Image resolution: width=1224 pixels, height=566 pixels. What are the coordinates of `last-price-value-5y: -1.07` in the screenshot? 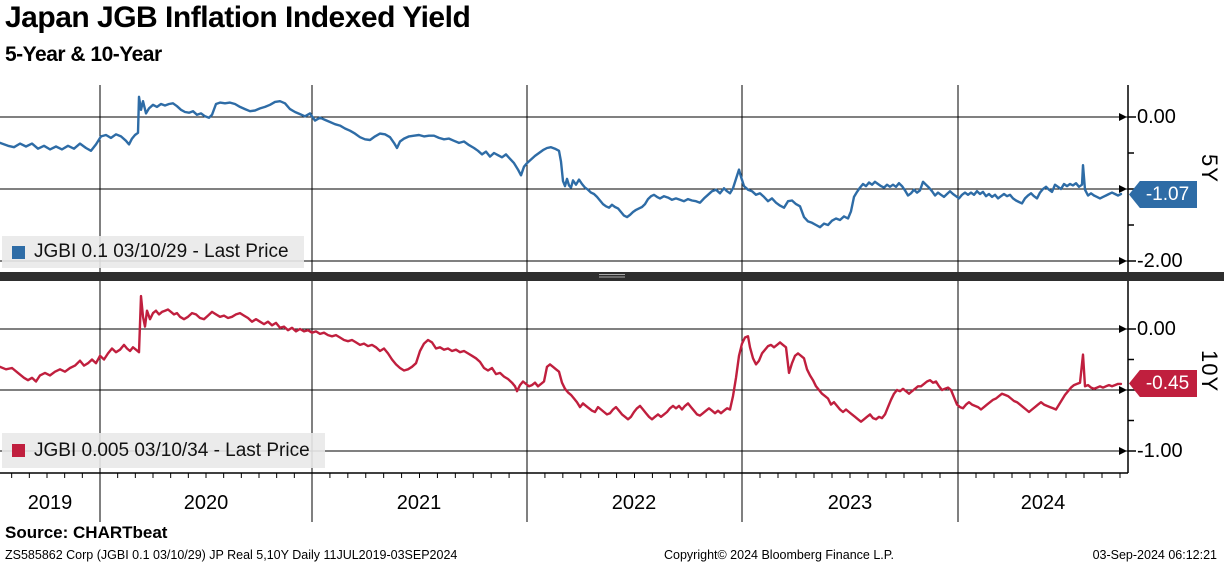 It's located at (1167, 194).